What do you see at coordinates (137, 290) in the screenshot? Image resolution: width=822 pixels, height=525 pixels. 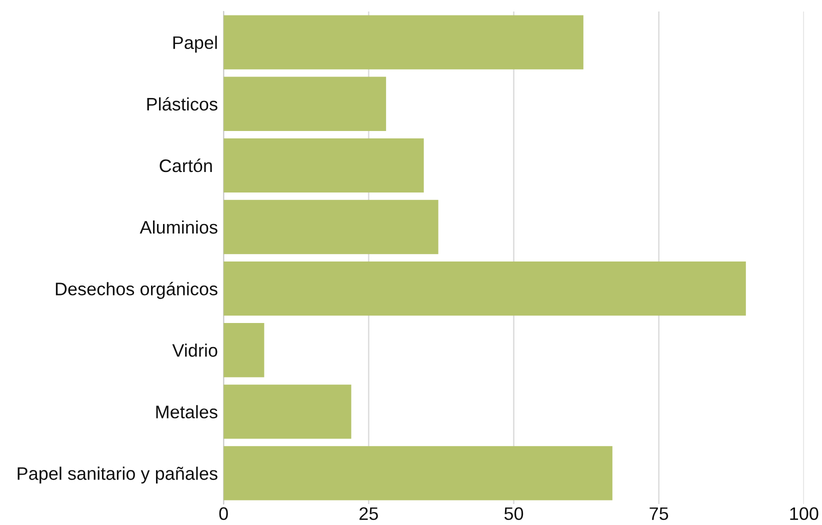 I see `y-tick-label: Desechos orgánicos` at bounding box center [137, 290].